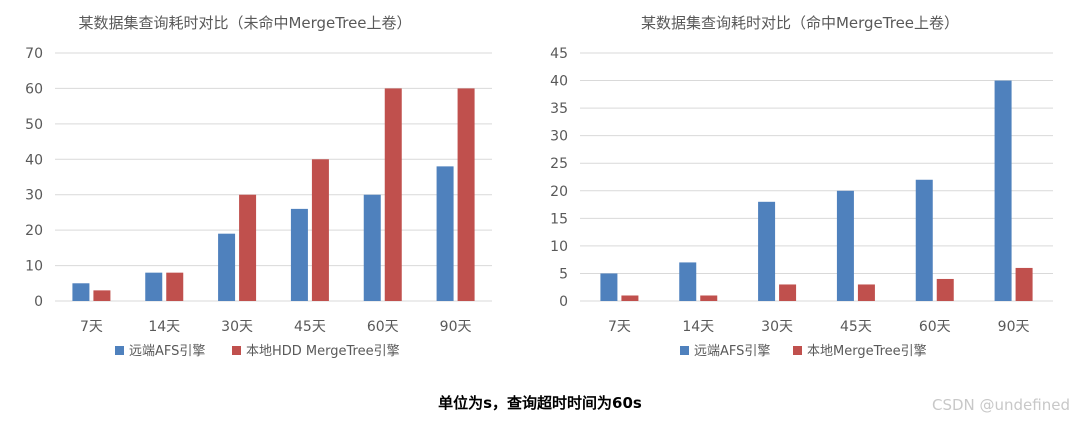 The height and width of the screenshot is (425, 1080). Describe the element at coordinates (34, 89) in the screenshot. I see `y-tick-label: 60` at that location.